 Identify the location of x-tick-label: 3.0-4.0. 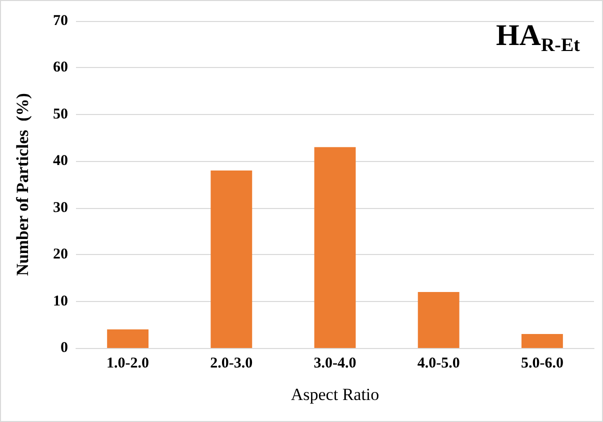
(335, 364).